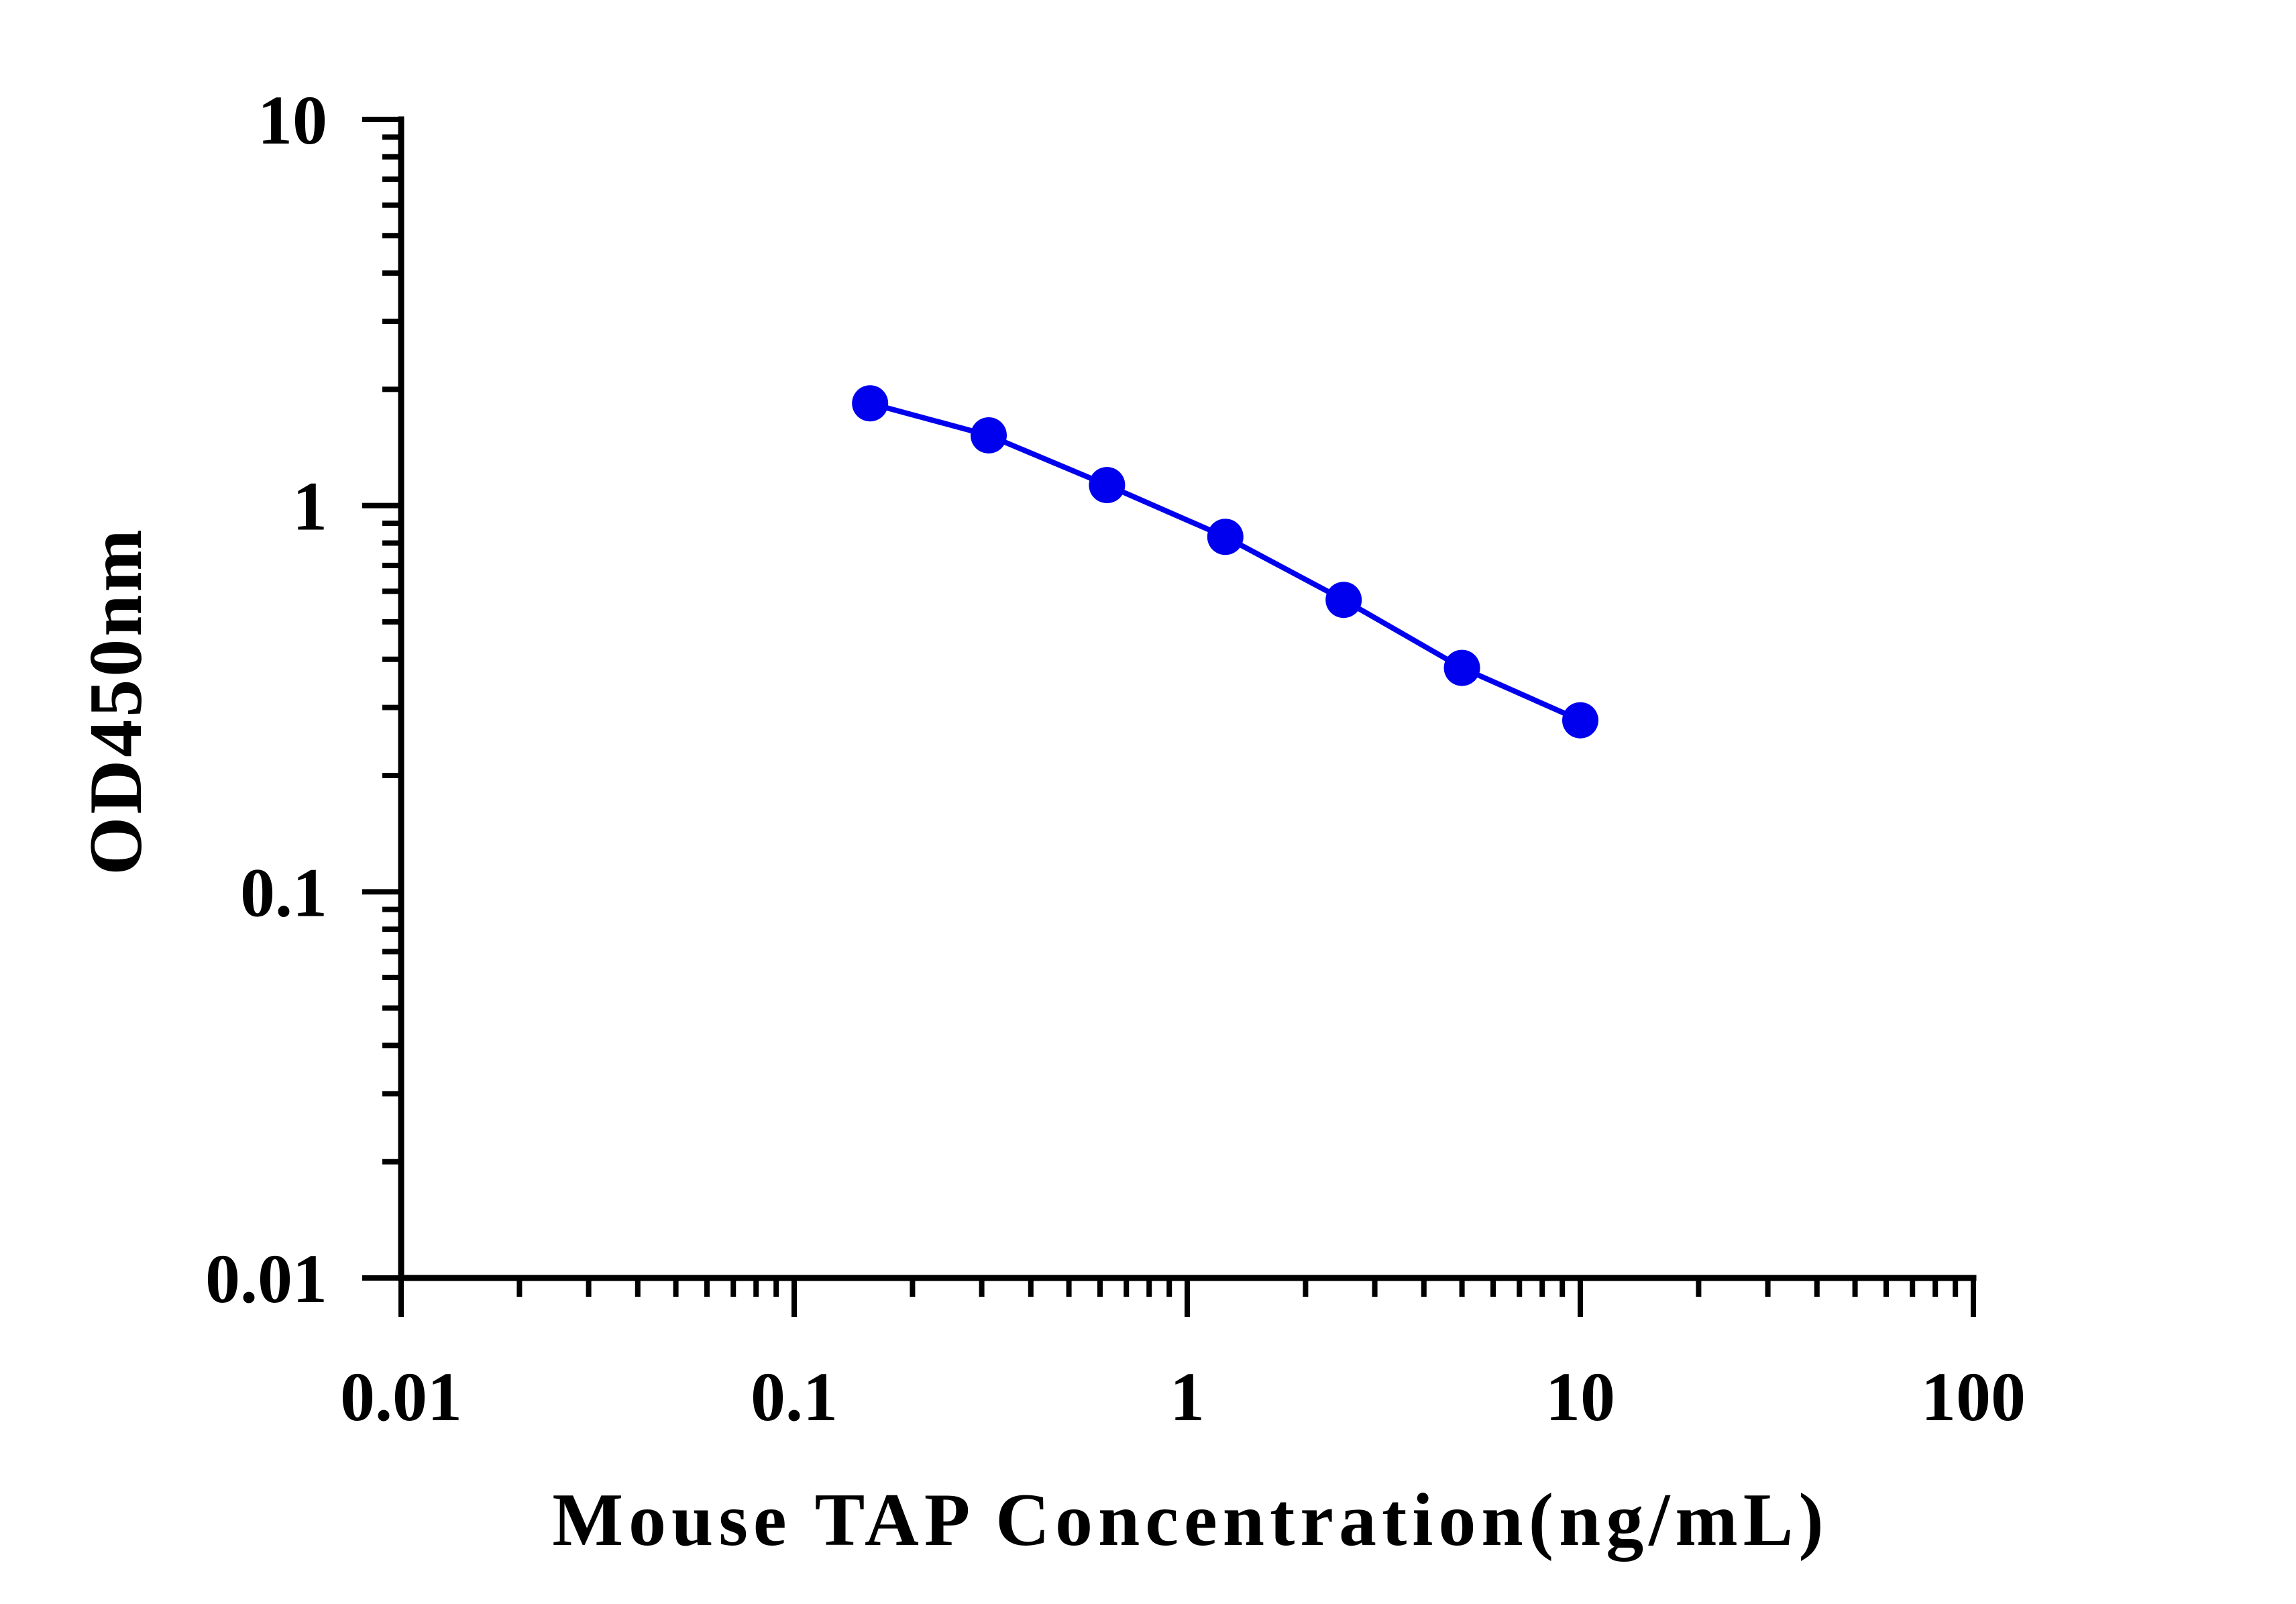 This screenshot has height=1604, width=2296. What do you see at coordinates (116, 701) in the screenshot?
I see `y-axis-title: OD450nm` at bounding box center [116, 701].